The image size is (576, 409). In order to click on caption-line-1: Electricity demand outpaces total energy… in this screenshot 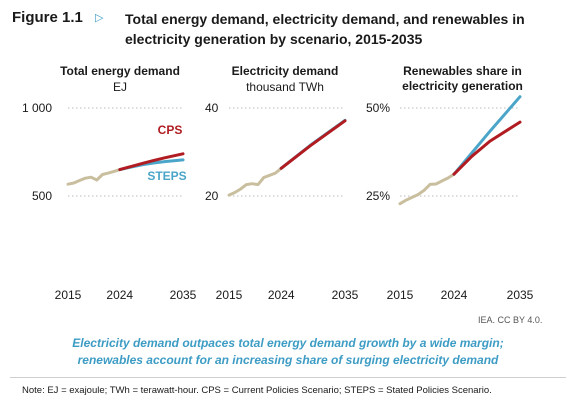, I will do `click(288, 343)`.